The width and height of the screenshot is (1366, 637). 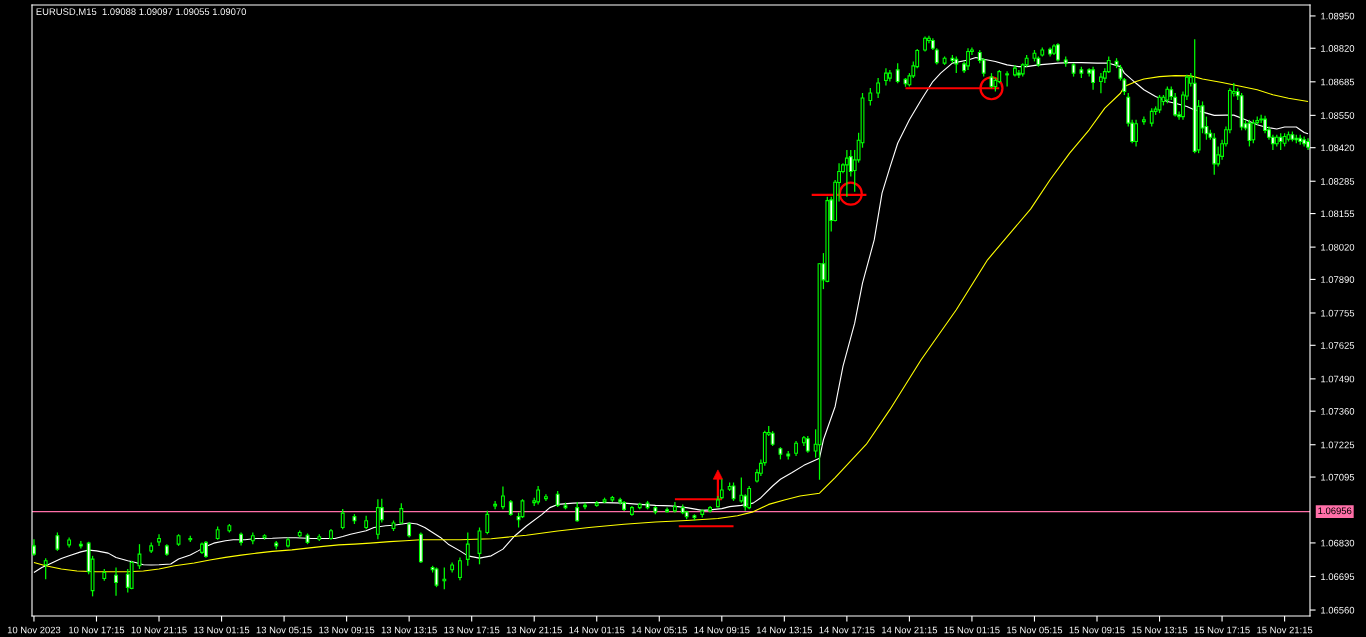 What do you see at coordinates (1335, 511) in the screenshot?
I see `ref-line-label: 1.06956` at bounding box center [1335, 511].